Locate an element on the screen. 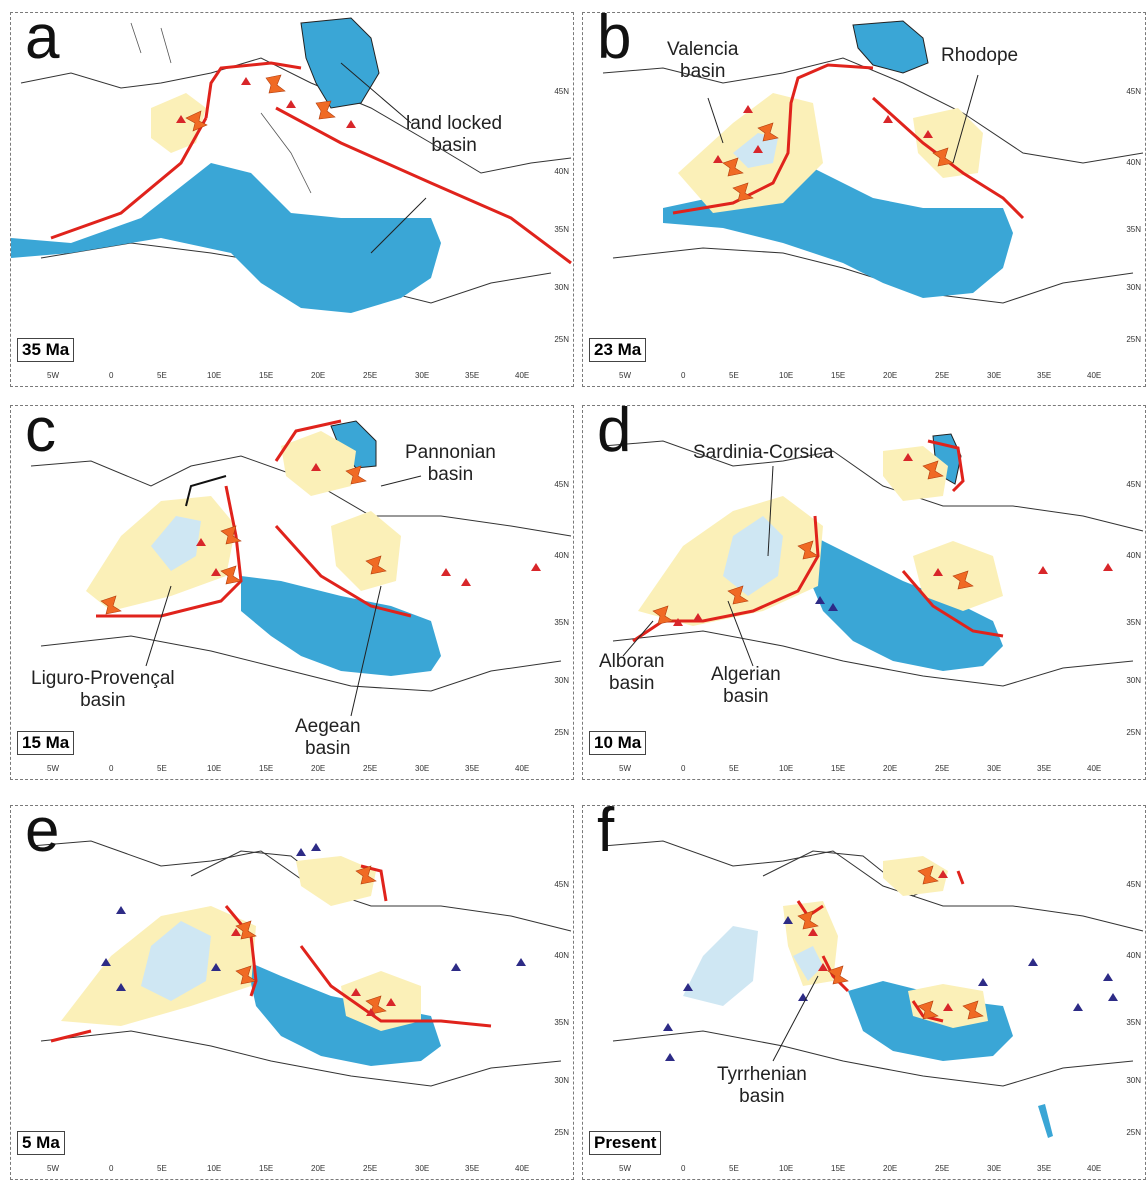 Image resolution: width=1146 pixels, height=1199 pixels. panel-letter: f is located at coordinates (606, 835).